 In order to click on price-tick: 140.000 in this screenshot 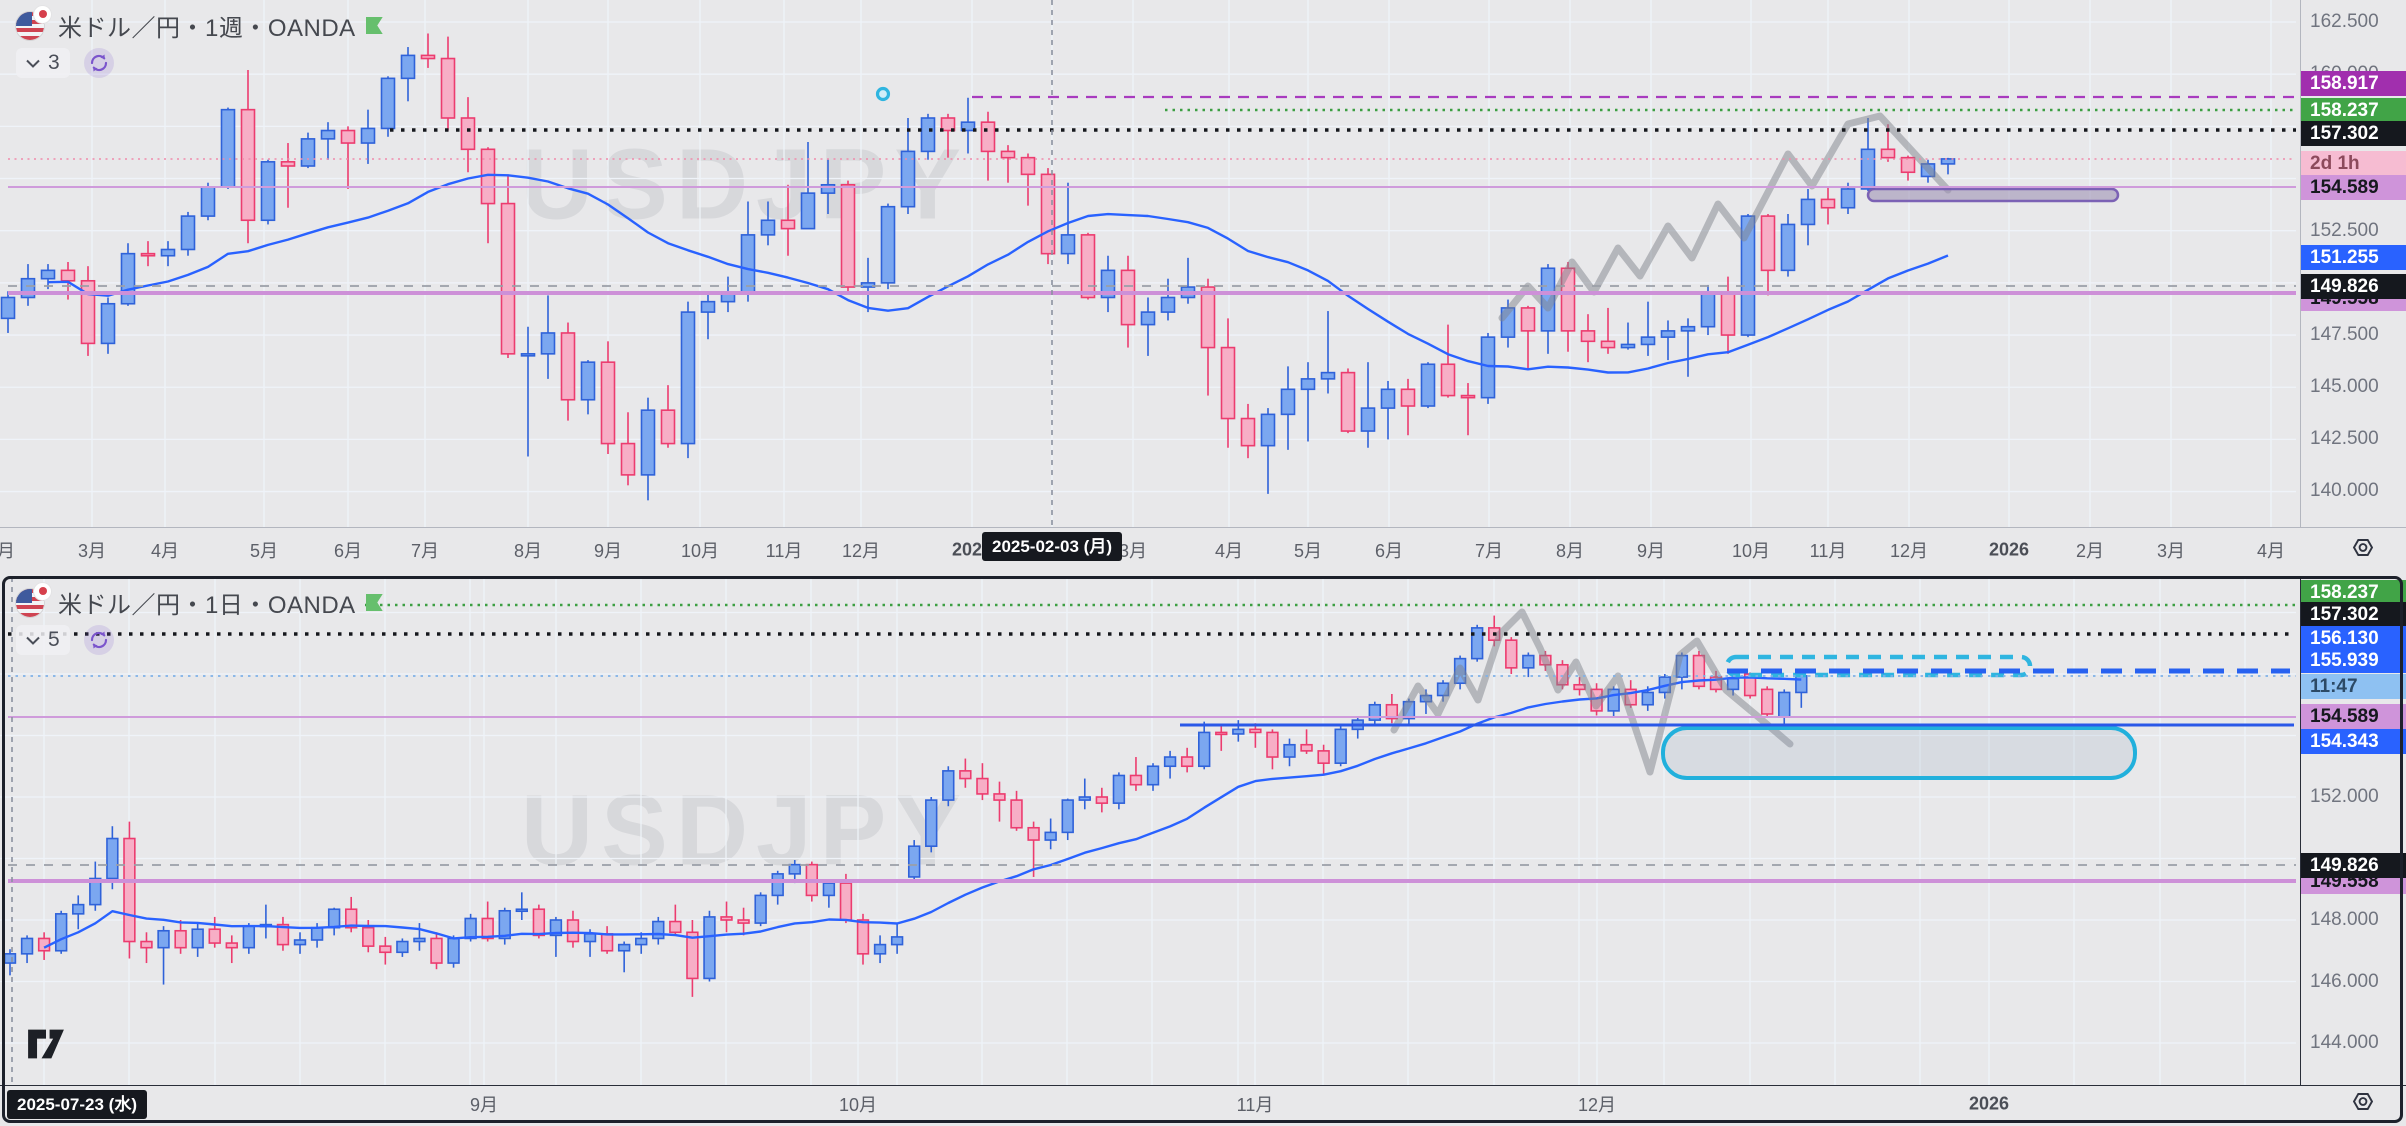, I will do `click(2344, 490)`.